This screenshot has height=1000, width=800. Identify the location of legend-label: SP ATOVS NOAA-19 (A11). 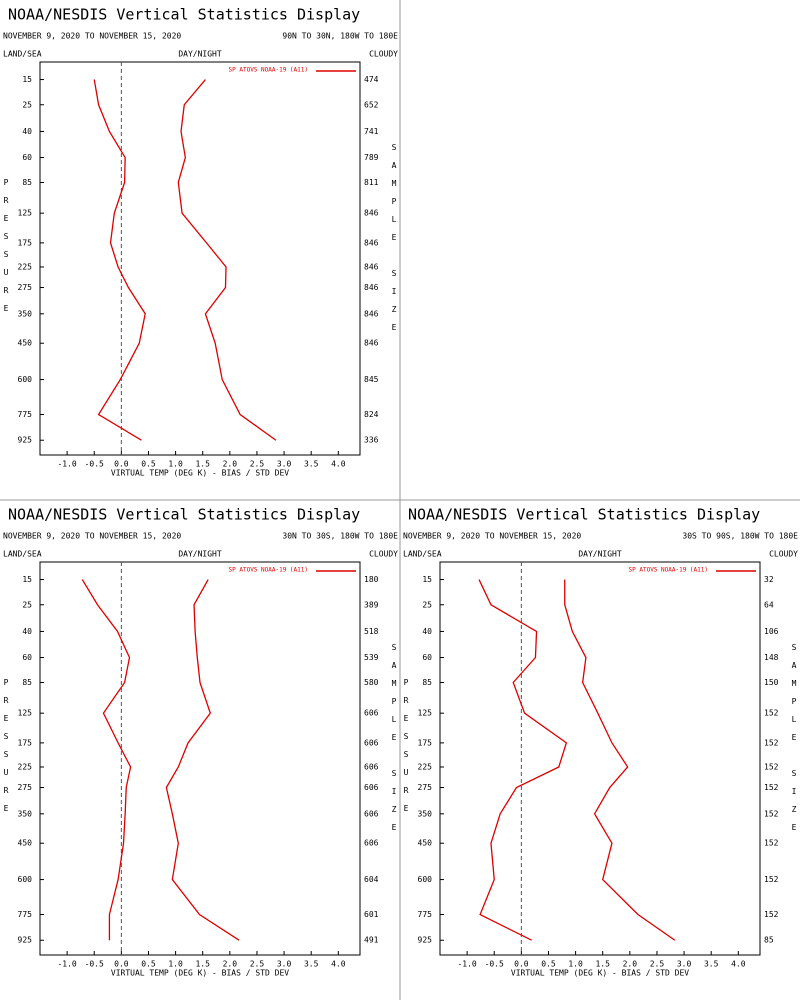
(268, 70).